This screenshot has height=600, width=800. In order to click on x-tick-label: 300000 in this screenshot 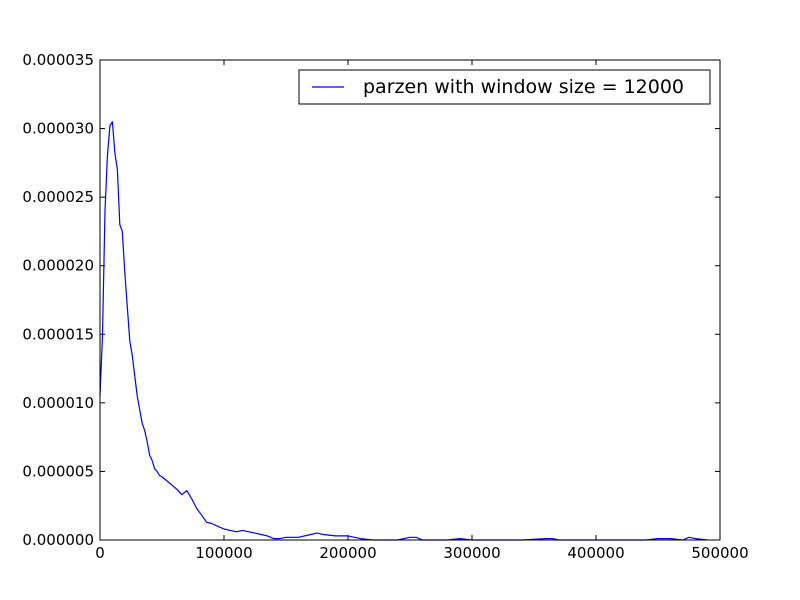, I will do `click(471, 553)`.